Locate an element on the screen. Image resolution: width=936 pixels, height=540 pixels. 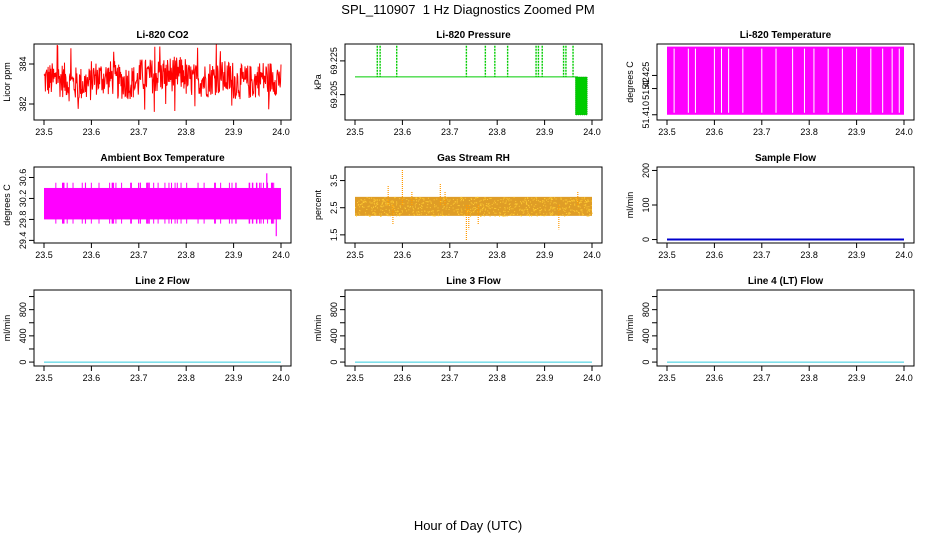
x-tick-label: 23.6 is located at coordinates (403, 378).